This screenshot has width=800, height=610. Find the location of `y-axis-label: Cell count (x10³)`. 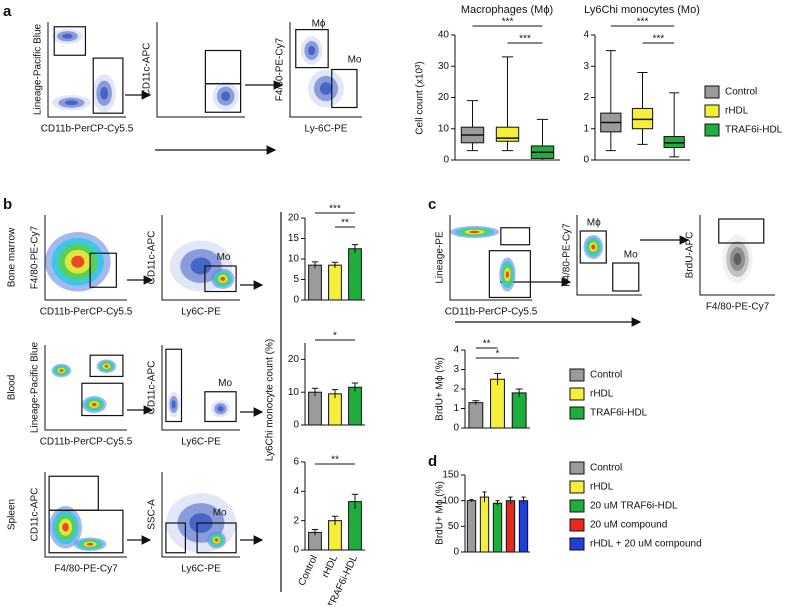

y-axis-label: Cell count (x10³) is located at coordinates (420, 97).